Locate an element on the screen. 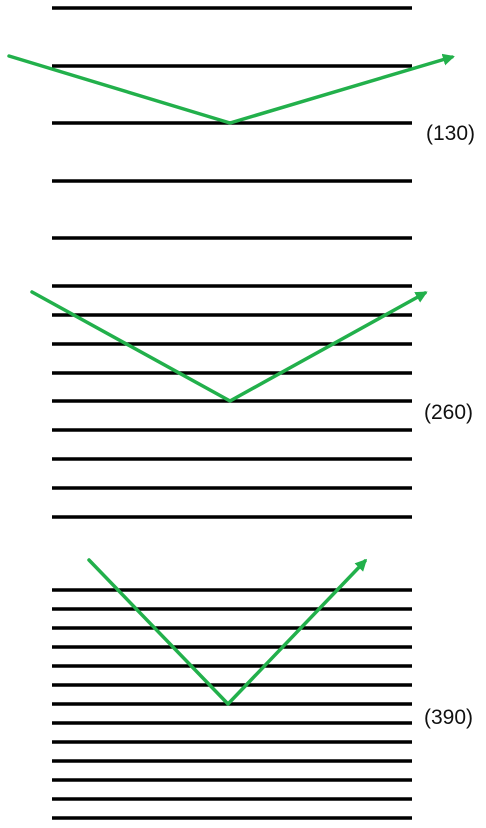 The height and width of the screenshot is (828, 486). plane-label-390: (390) is located at coordinates (448, 717).